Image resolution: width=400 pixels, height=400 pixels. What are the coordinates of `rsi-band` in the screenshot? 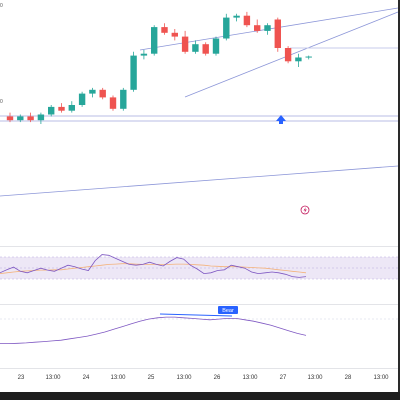 It's located at (199, 268).